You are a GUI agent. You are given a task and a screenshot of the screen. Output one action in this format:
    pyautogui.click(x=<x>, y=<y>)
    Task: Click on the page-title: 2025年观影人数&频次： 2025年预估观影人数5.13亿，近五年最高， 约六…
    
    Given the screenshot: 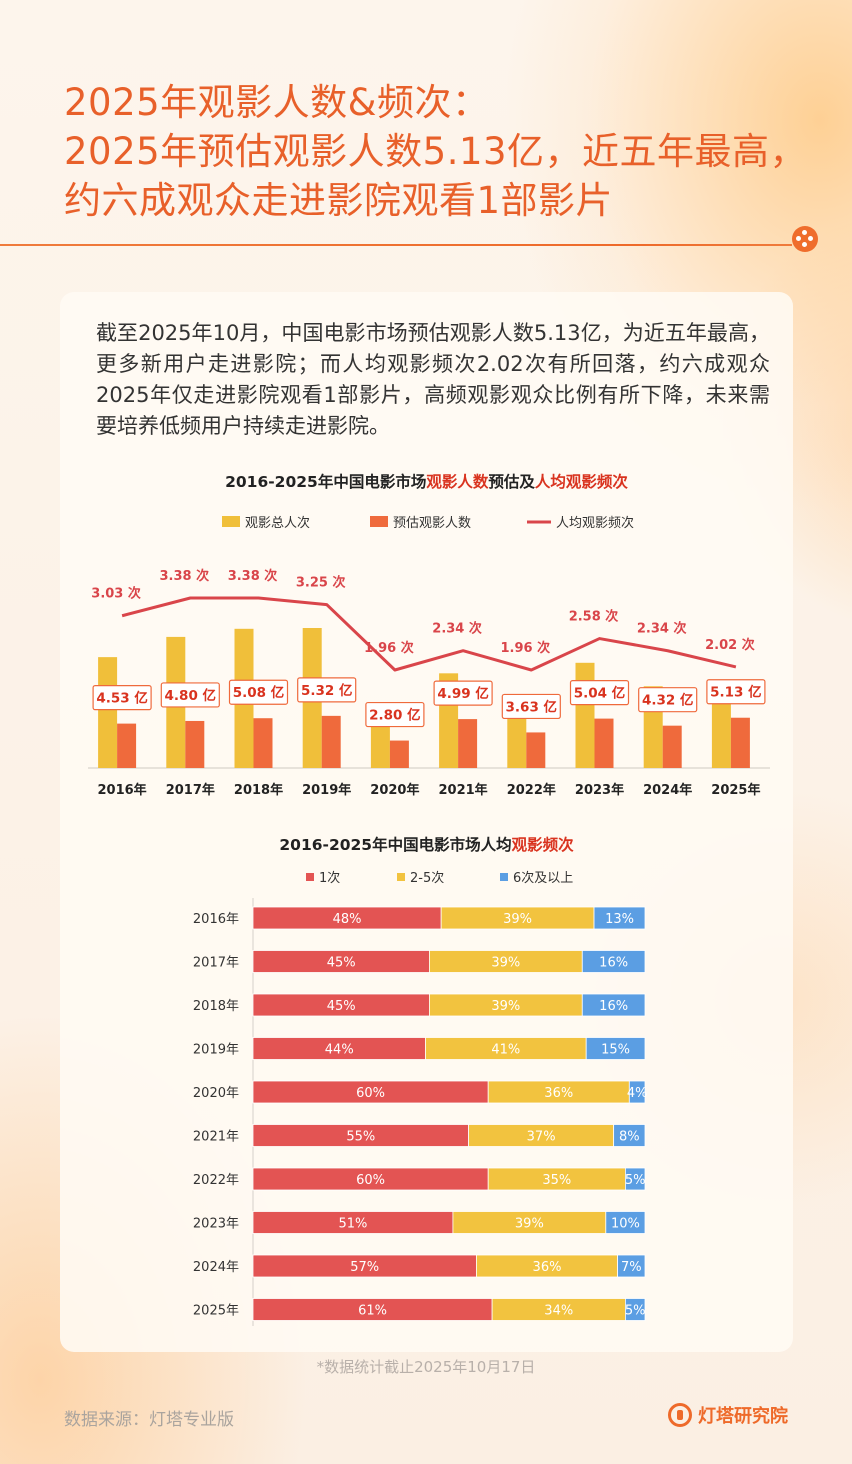 What is the action you would take?
    pyautogui.click(x=454, y=151)
    